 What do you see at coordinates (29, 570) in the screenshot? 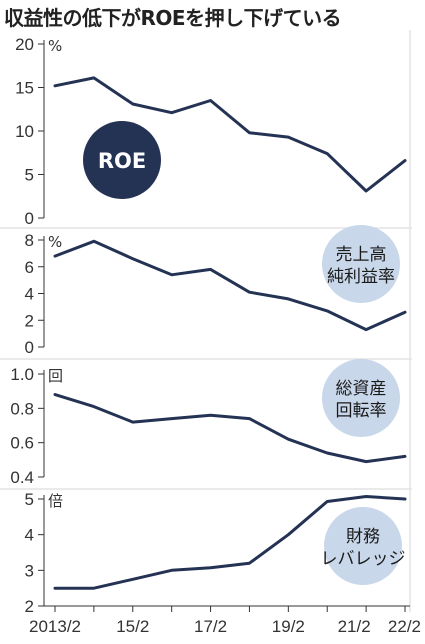
I see `y-tick-label: 3` at bounding box center [29, 570].